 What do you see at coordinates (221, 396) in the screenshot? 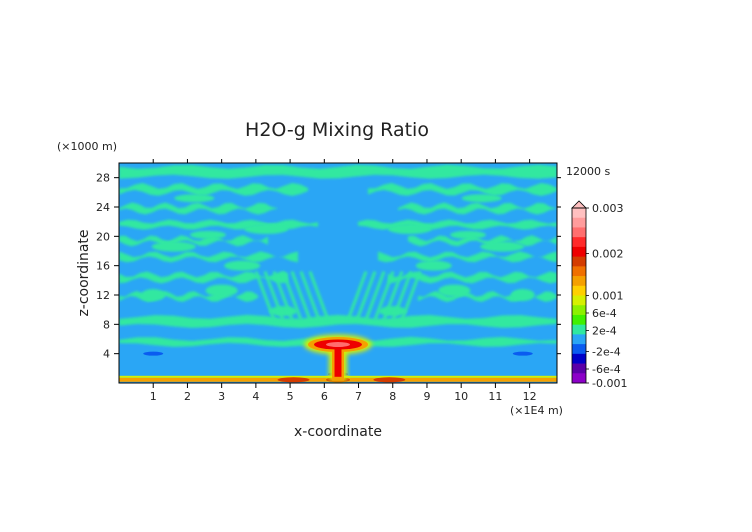
I see `x-tick-label: 3` at bounding box center [221, 396].